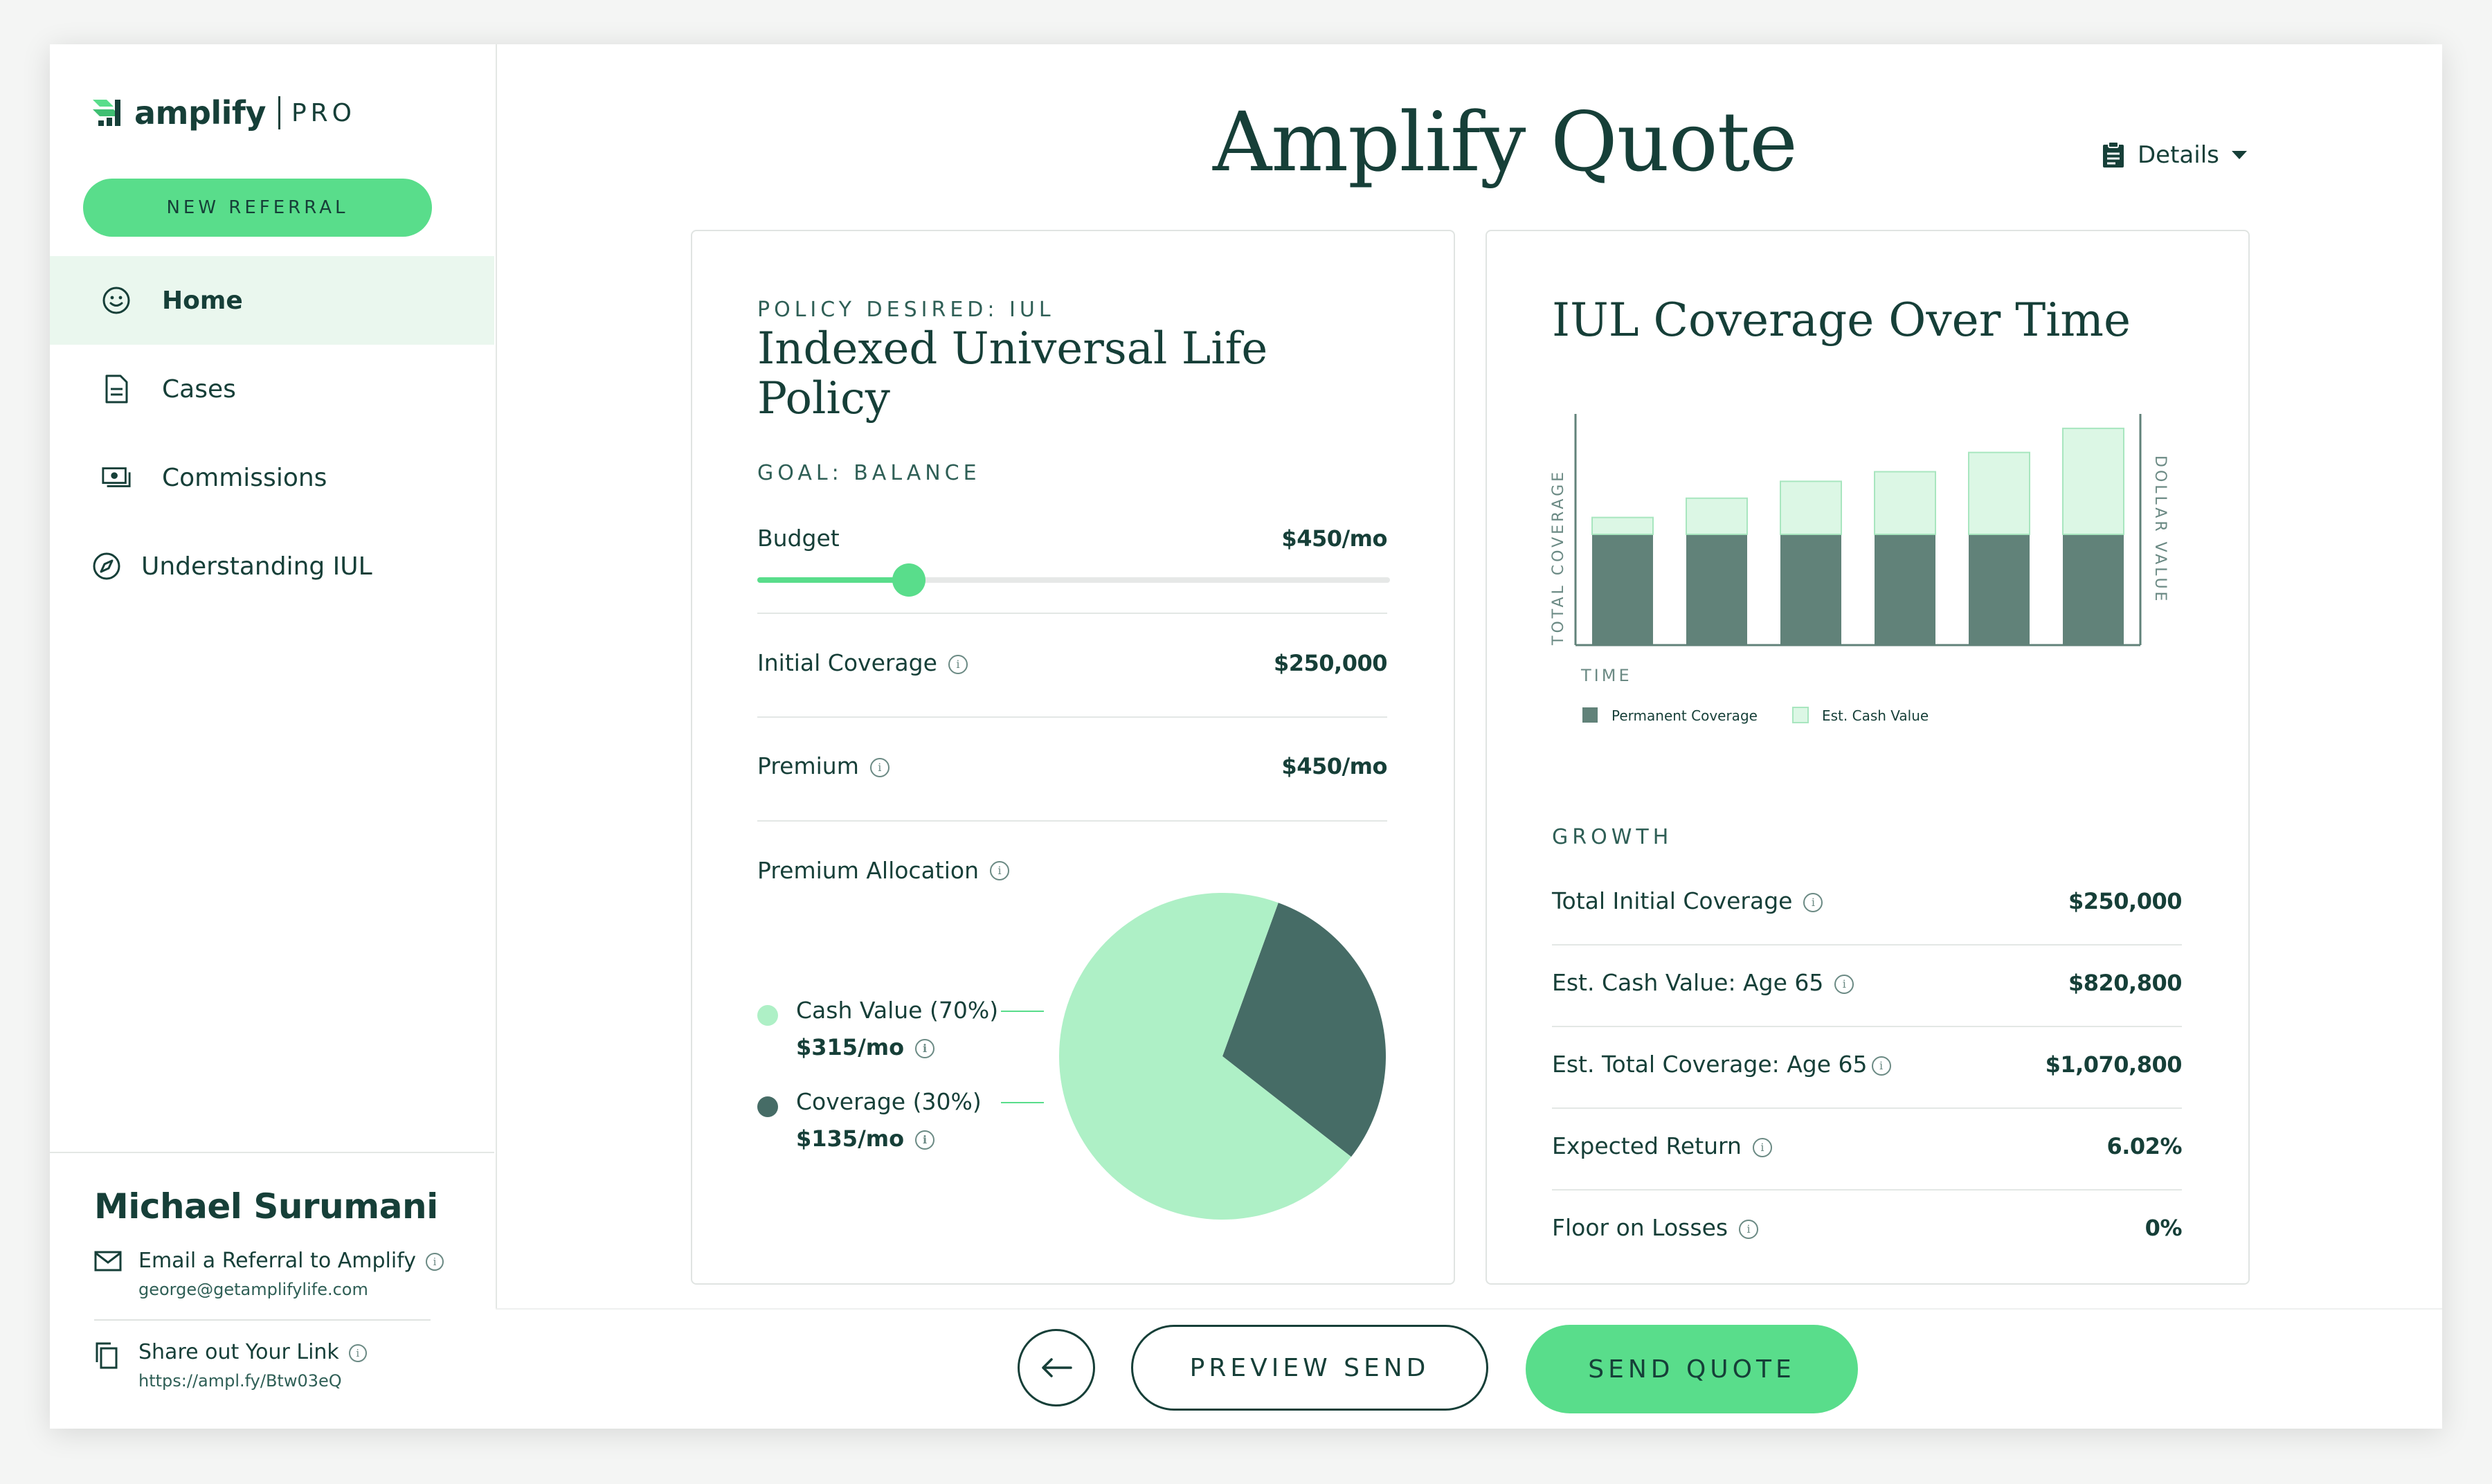 The width and height of the screenshot is (2492, 1484). I want to click on legend-amount-coverage-value: $135/mo, so click(850, 1138).